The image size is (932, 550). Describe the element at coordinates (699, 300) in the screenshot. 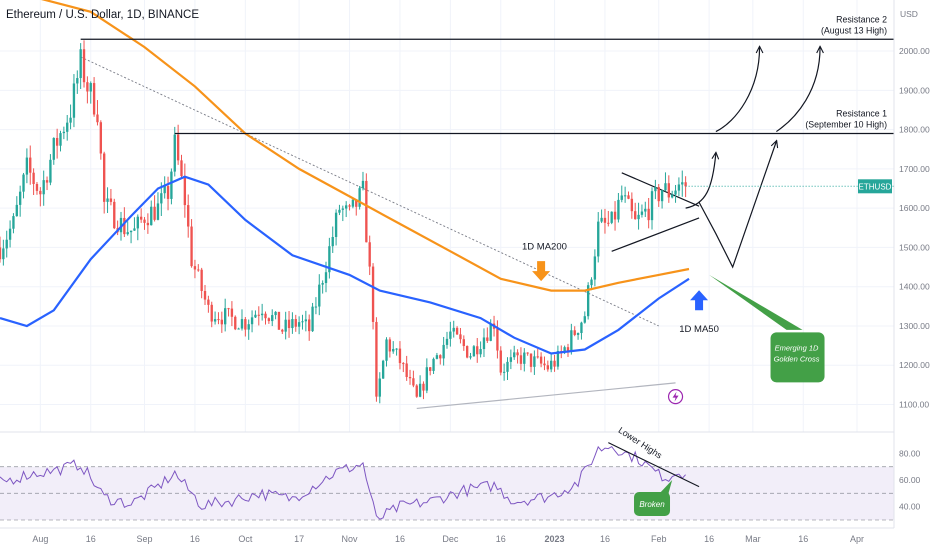

I see `ma50-arrow` at that location.